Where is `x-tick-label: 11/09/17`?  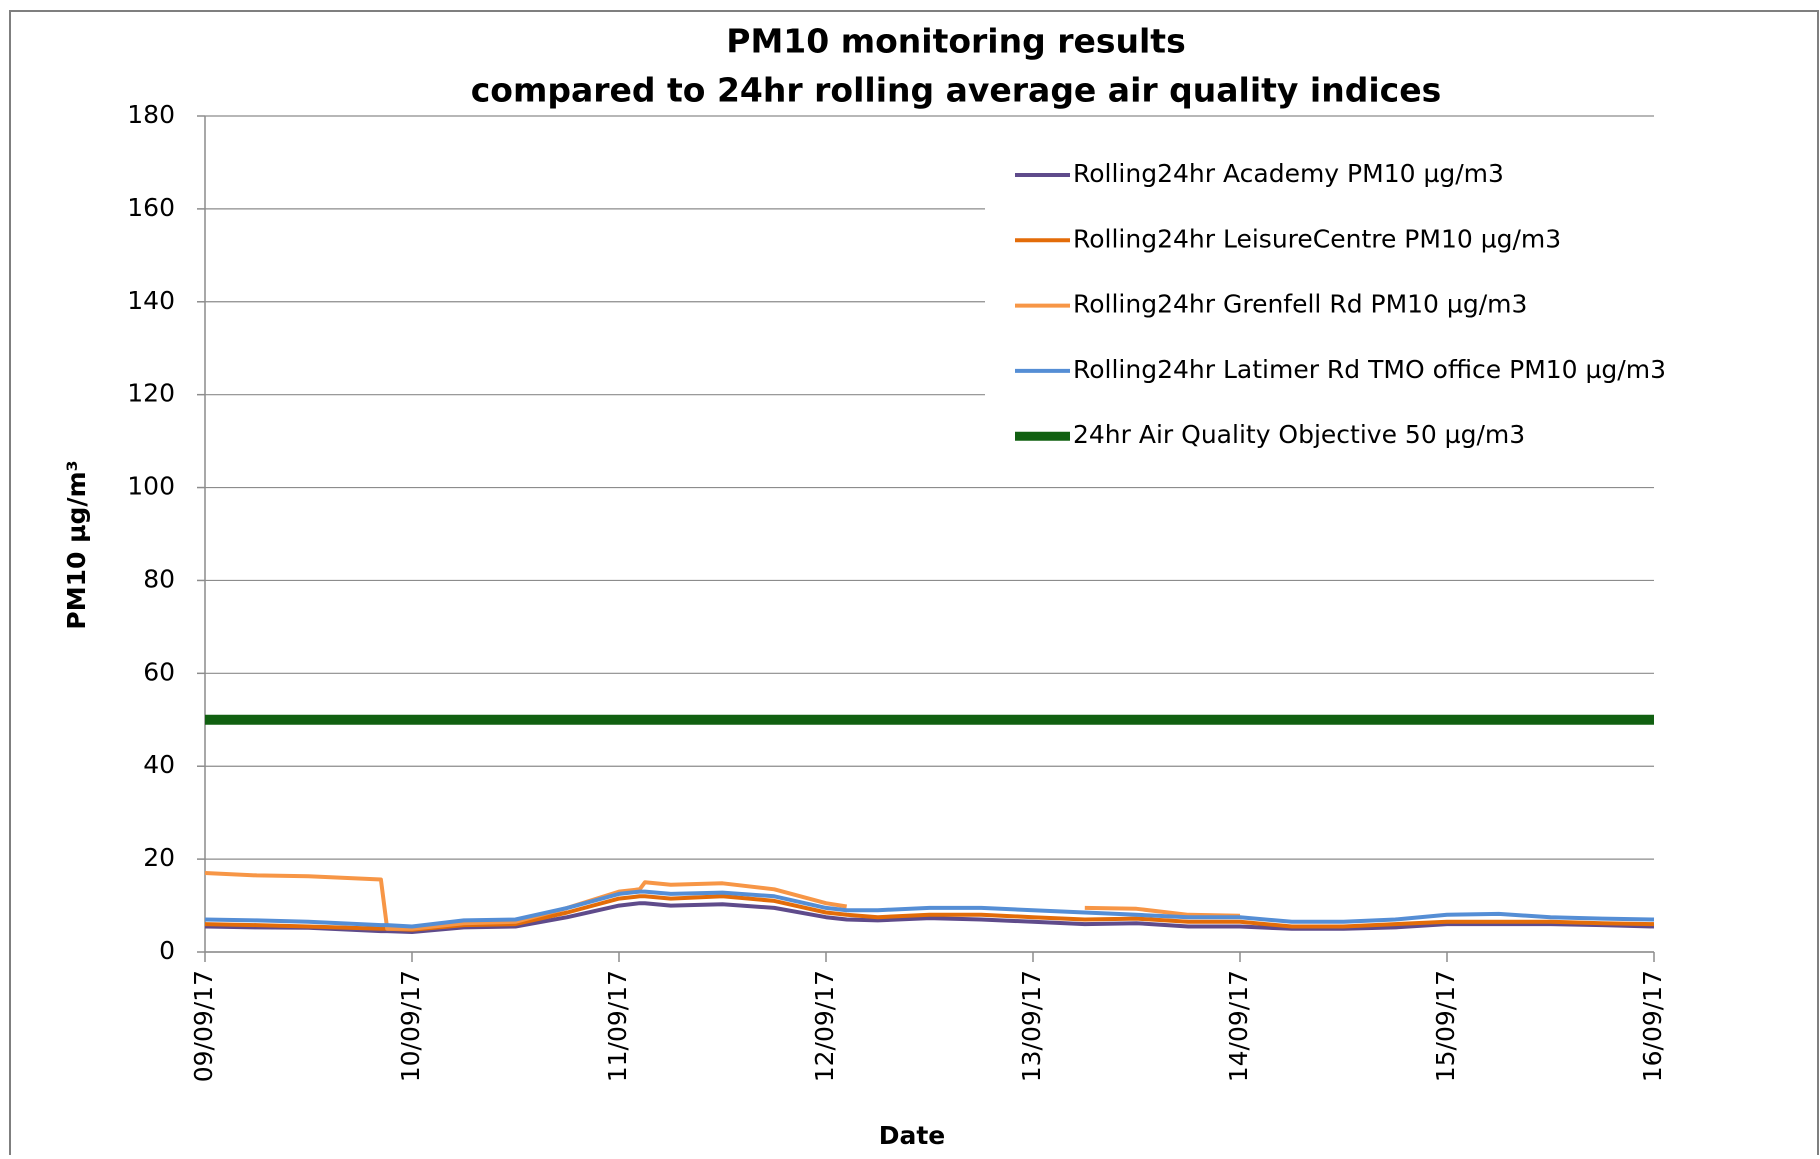 x-tick-label: 11/09/17 is located at coordinates (617, 1026).